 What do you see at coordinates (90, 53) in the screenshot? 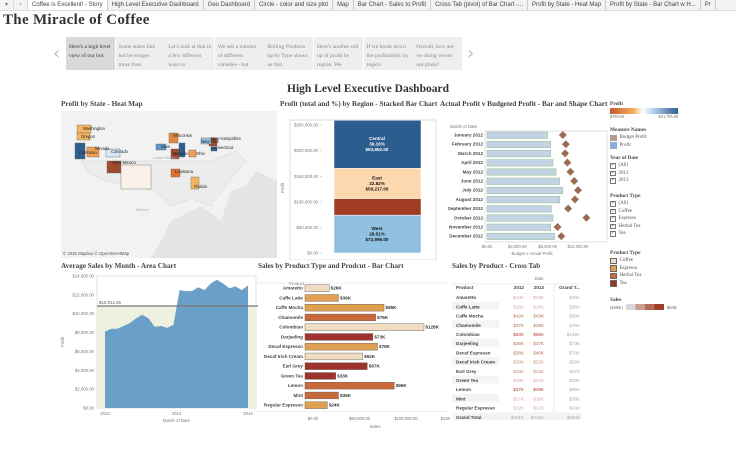
I see `story-point: Here's a high level view of our hot` at bounding box center [90, 53].